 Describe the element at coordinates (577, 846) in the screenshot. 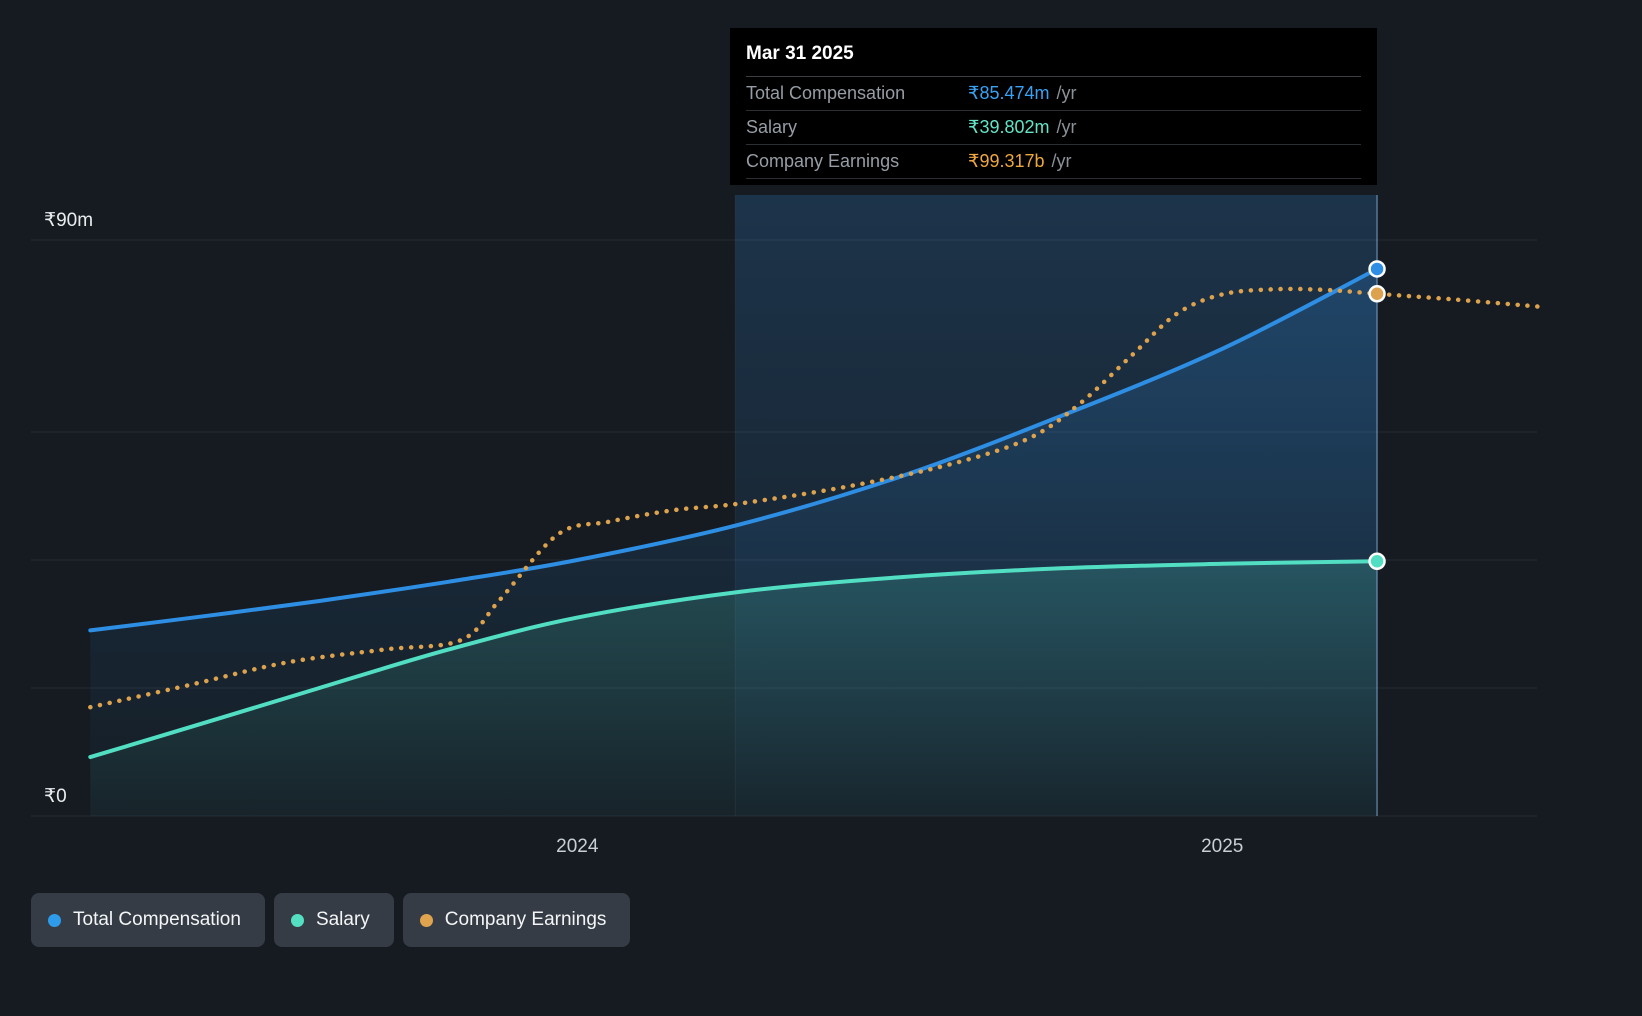

I see `x-axis-label: 2024` at that location.